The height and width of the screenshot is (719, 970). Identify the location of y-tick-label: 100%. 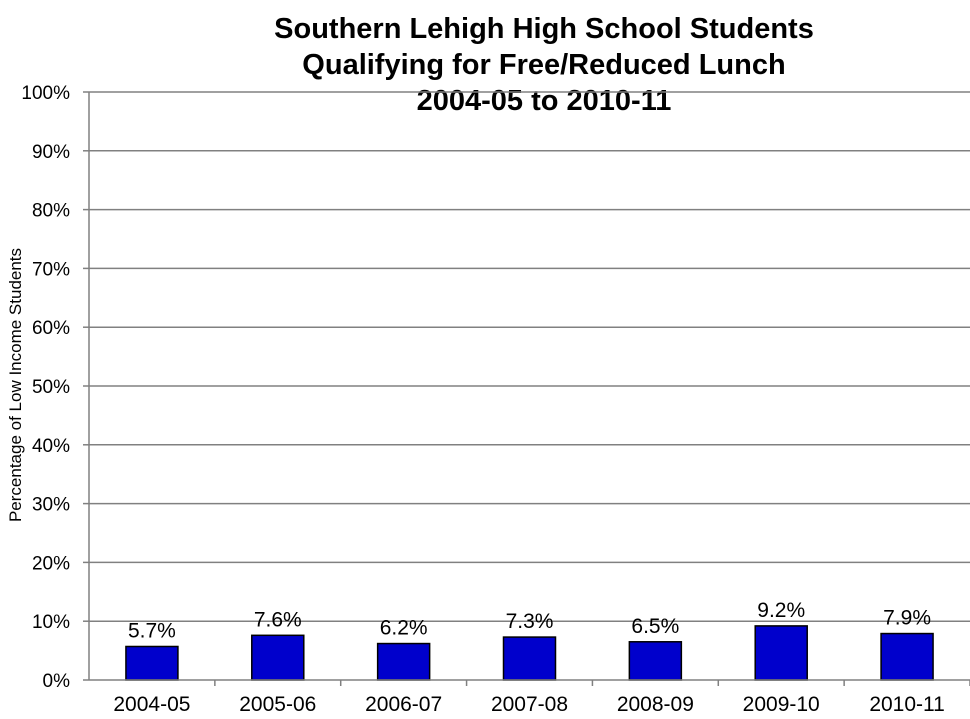
(45, 93).